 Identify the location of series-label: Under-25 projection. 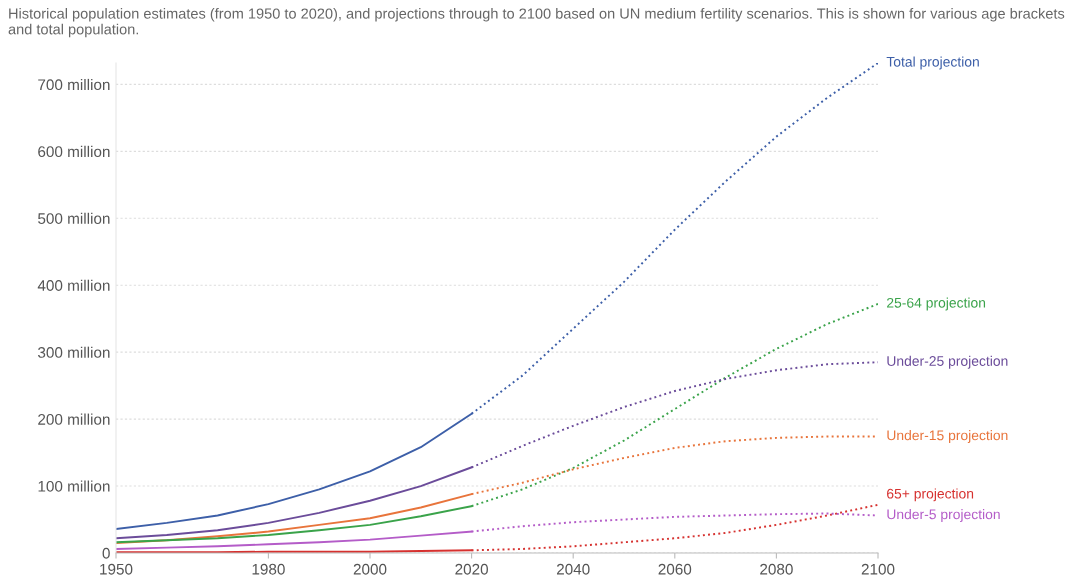
(947, 362).